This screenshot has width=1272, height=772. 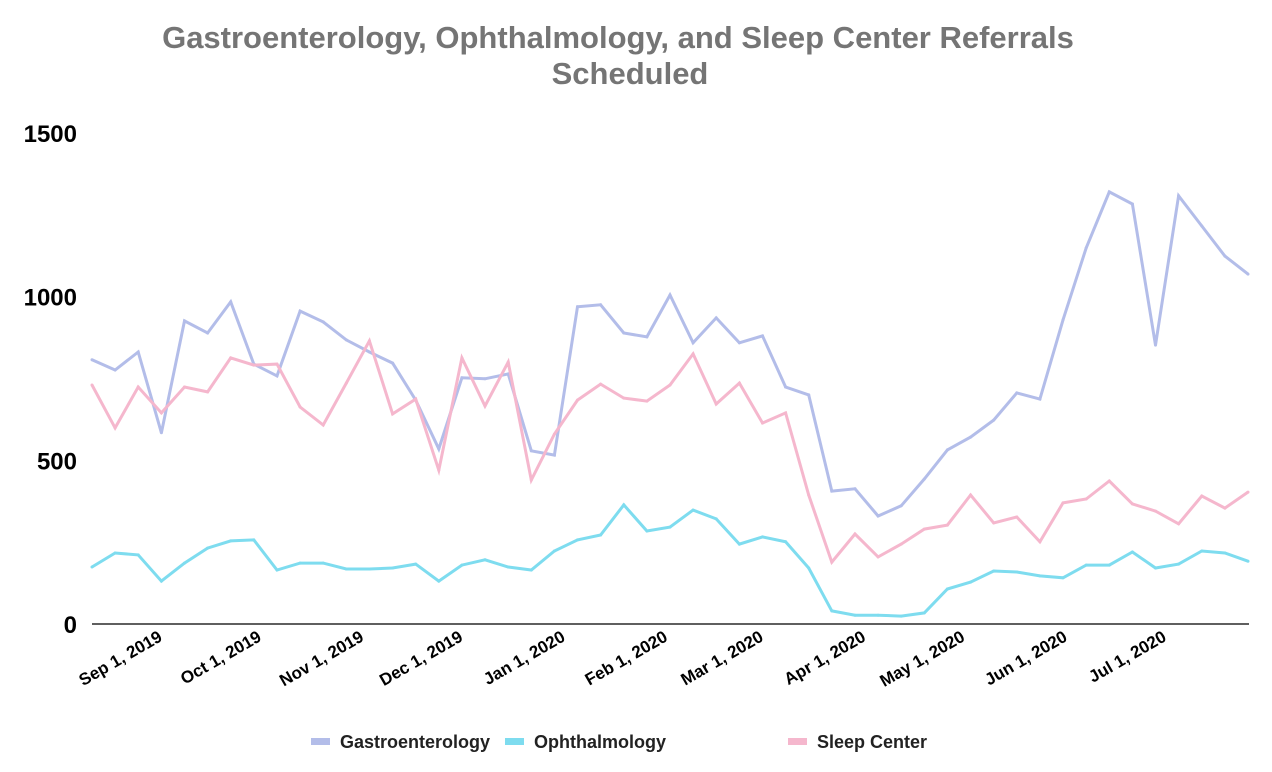 I want to click on legend-swatch-sleep-center, so click(x=797, y=741).